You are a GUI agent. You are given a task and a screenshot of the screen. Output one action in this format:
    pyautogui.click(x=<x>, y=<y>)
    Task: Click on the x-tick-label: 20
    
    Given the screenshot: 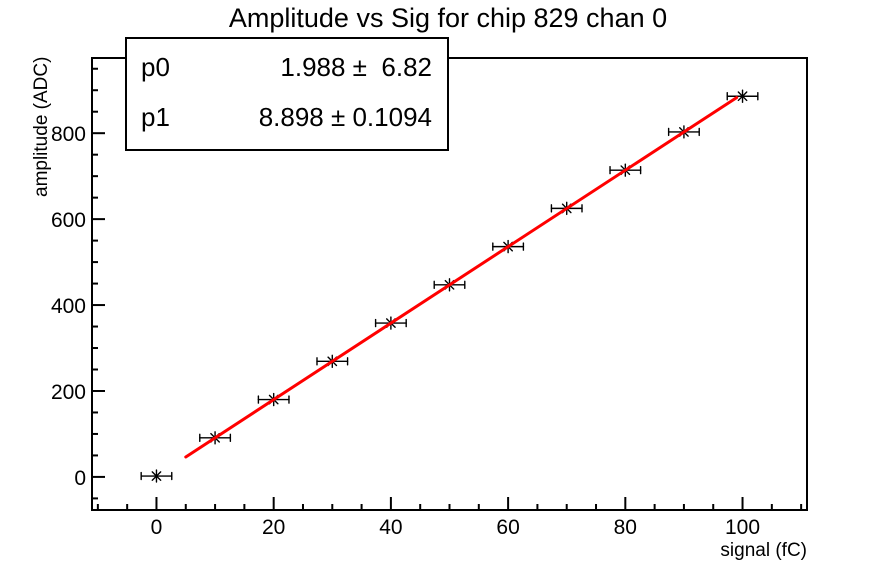 What is the action you would take?
    pyautogui.click(x=273, y=527)
    